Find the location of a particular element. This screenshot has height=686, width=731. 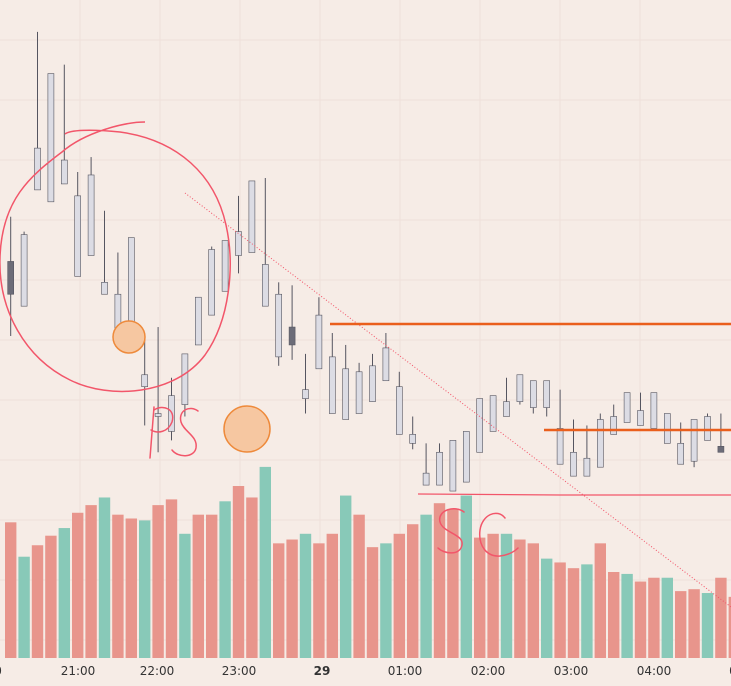

handwritten-sc-label is located at coordinates (478, 532).